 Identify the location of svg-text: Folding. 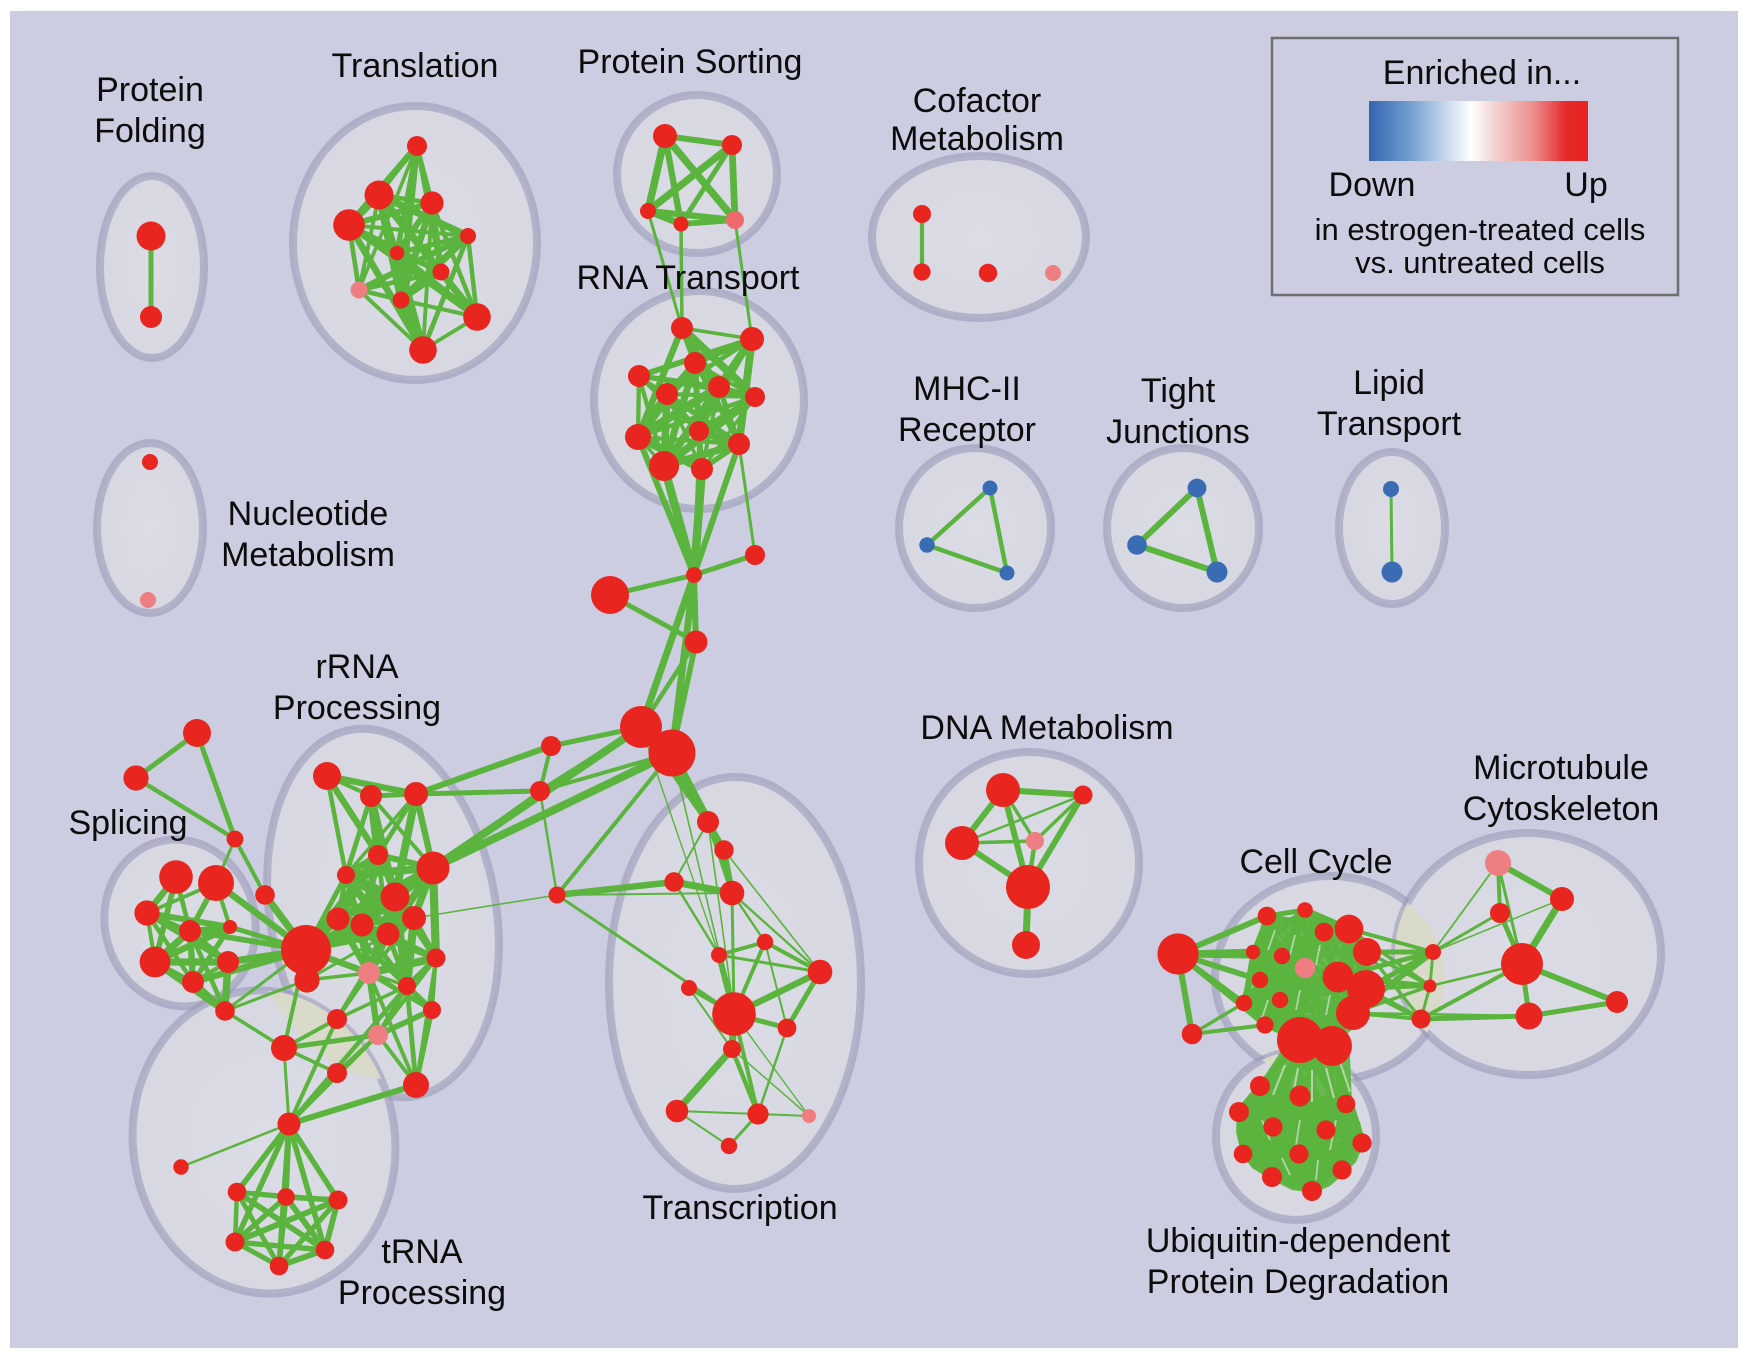
(150, 131).